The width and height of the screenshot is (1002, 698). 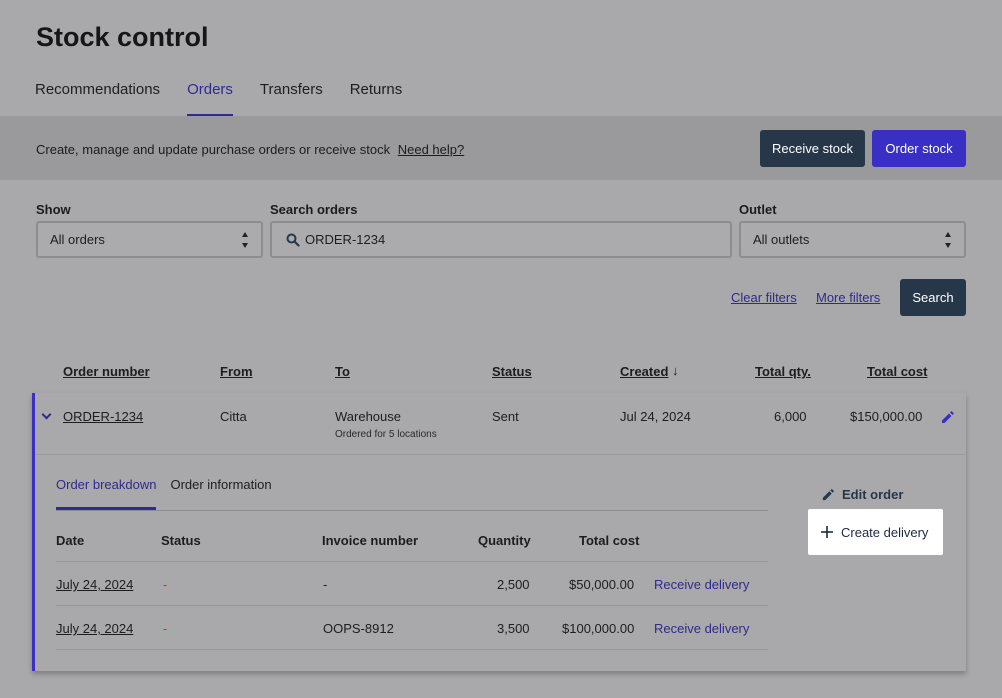 What do you see at coordinates (210, 98) in the screenshot?
I see `tab-orders: Orders` at bounding box center [210, 98].